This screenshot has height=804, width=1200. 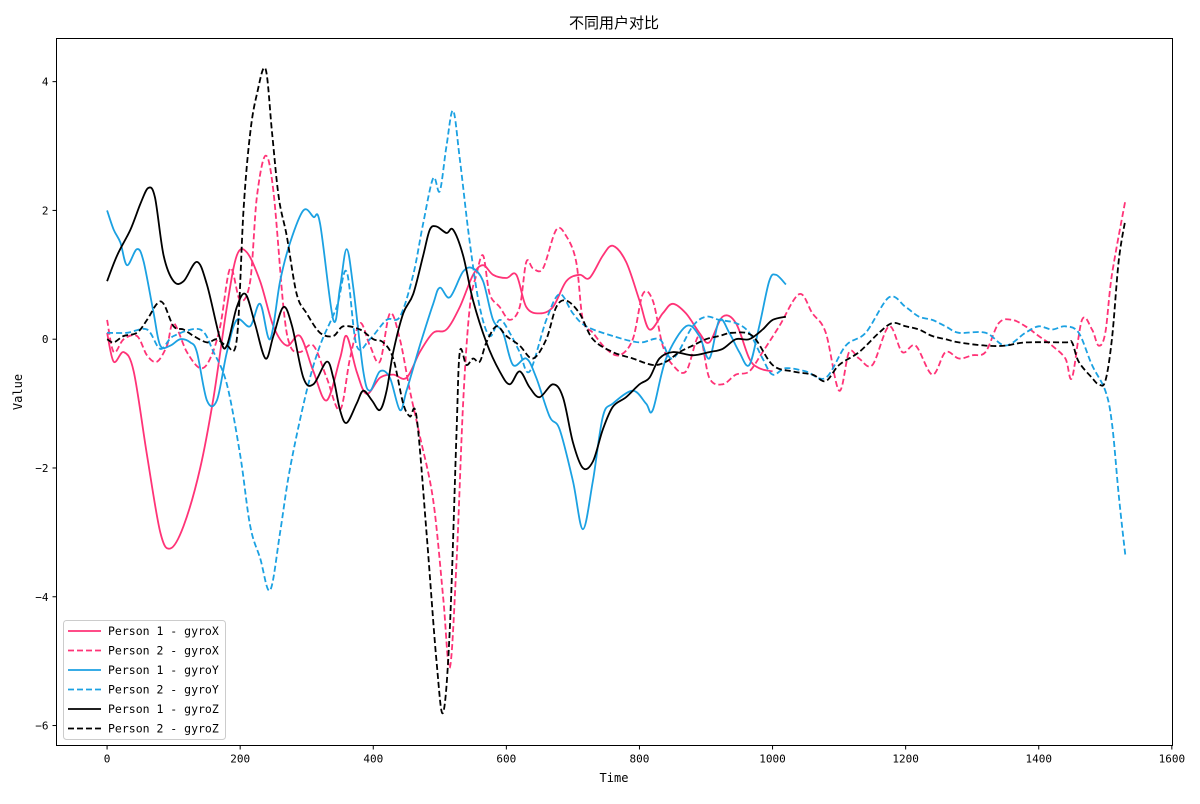 I want to click on y-tick-label: 0, so click(x=45, y=339).